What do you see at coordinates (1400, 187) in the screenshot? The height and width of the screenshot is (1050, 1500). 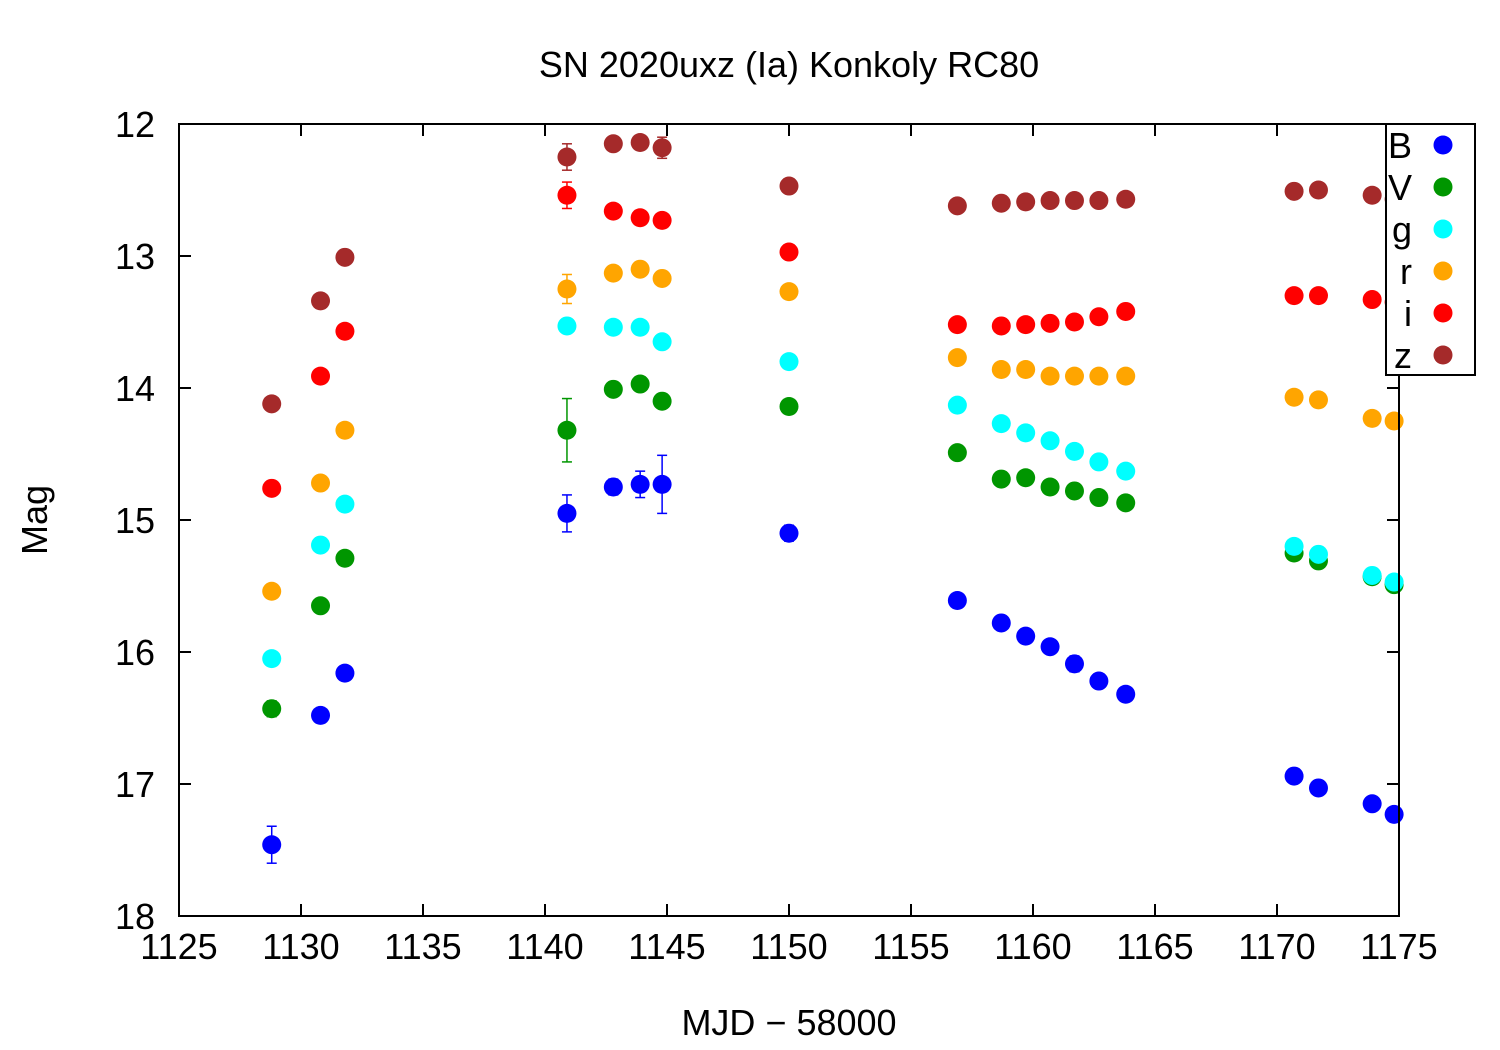 I see `legend-label-V: V` at bounding box center [1400, 187].